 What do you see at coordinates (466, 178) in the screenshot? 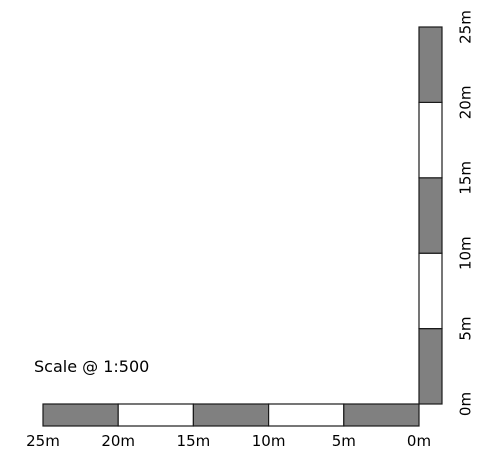
I see `vertical-scale-label: 15m` at bounding box center [466, 178].